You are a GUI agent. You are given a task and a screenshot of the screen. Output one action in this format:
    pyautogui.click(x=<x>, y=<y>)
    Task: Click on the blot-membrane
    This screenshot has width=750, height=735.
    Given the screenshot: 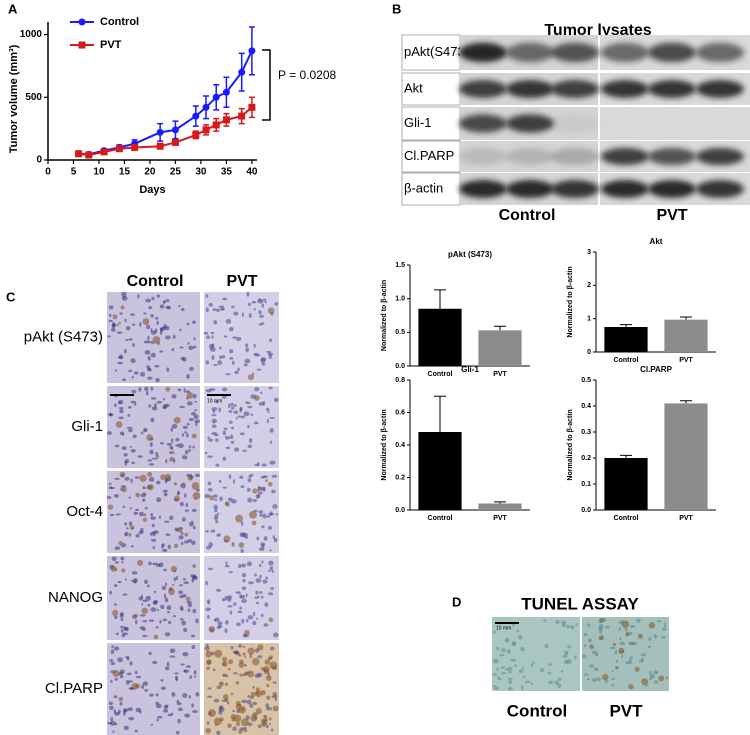 What is the action you would take?
    pyautogui.click(x=675, y=123)
    